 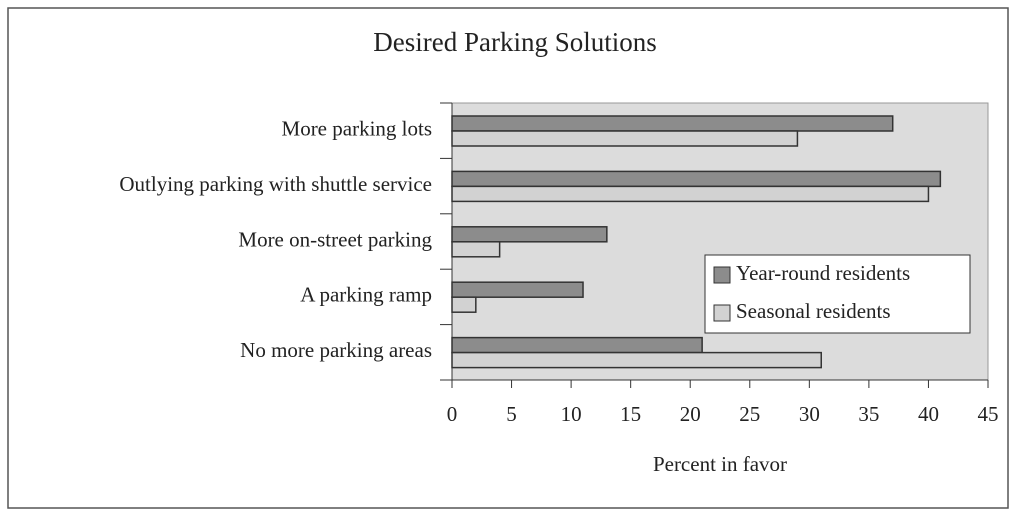 What do you see at coordinates (809, 414) in the screenshot?
I see `x-tick-label: 30` at bounding box center [809, 414].